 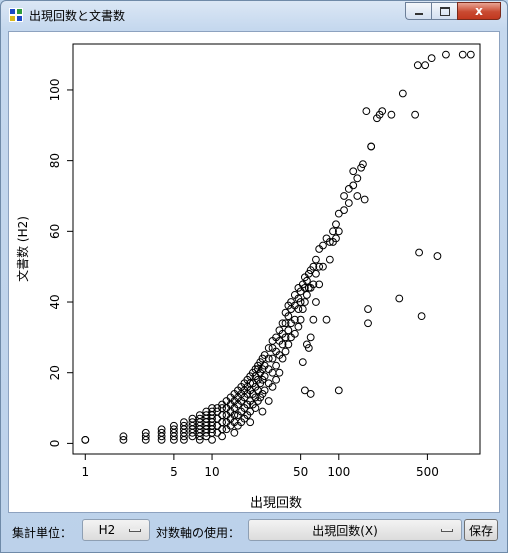 What do you see at coordinates (345, 530) in the screenshot?
I see `log-axis-select-value: 出現回数(X)` at bounding box center [345, 530].